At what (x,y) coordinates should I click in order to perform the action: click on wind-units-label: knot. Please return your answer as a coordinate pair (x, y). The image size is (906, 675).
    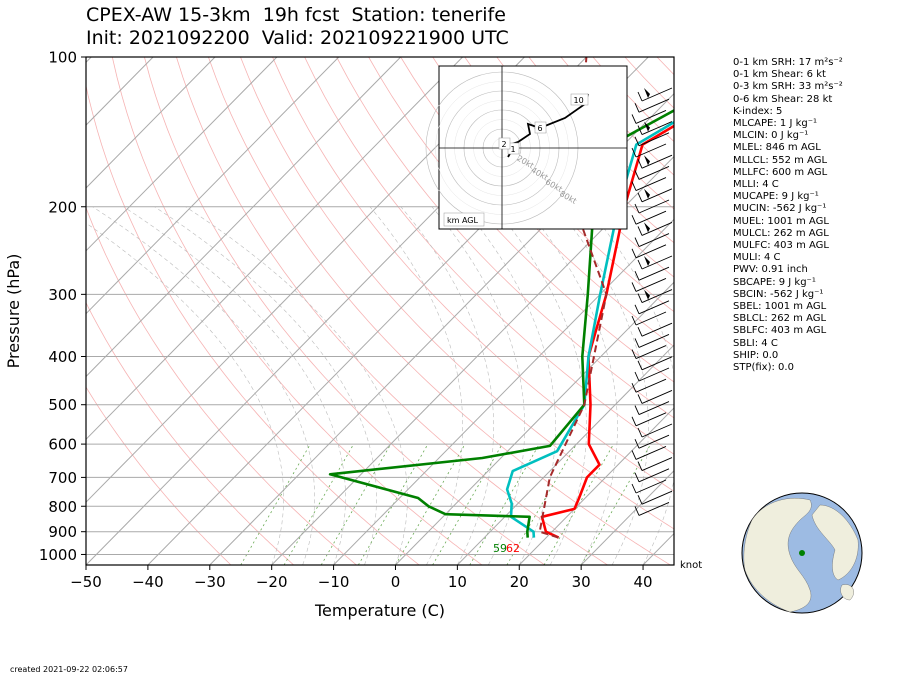
    Looking at the image, I should click on (691, 565).